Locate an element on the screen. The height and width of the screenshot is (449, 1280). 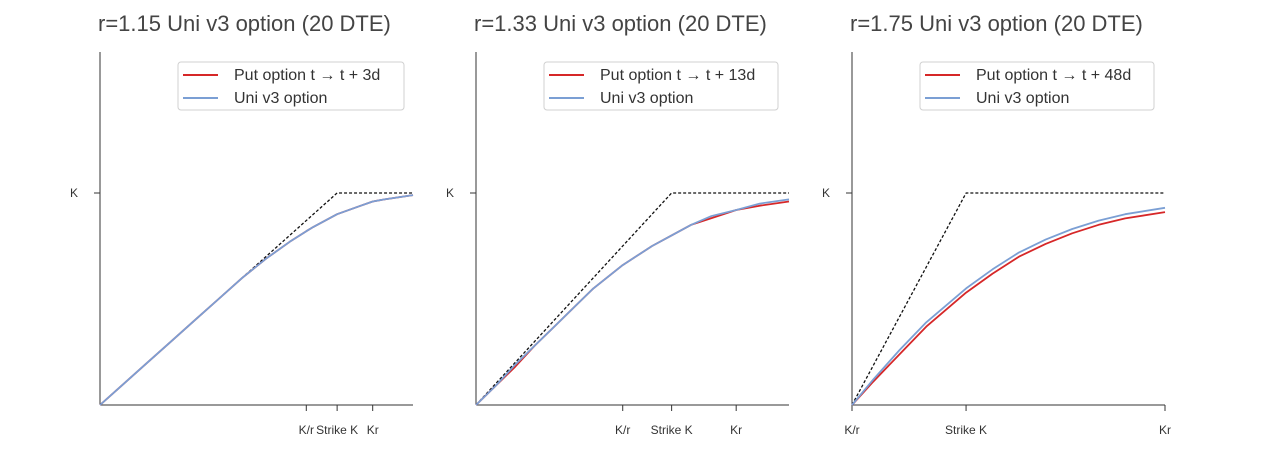
chart-title: r=1.33 Uni v3 option (20 DTE) is located at coordinates (620, 23).